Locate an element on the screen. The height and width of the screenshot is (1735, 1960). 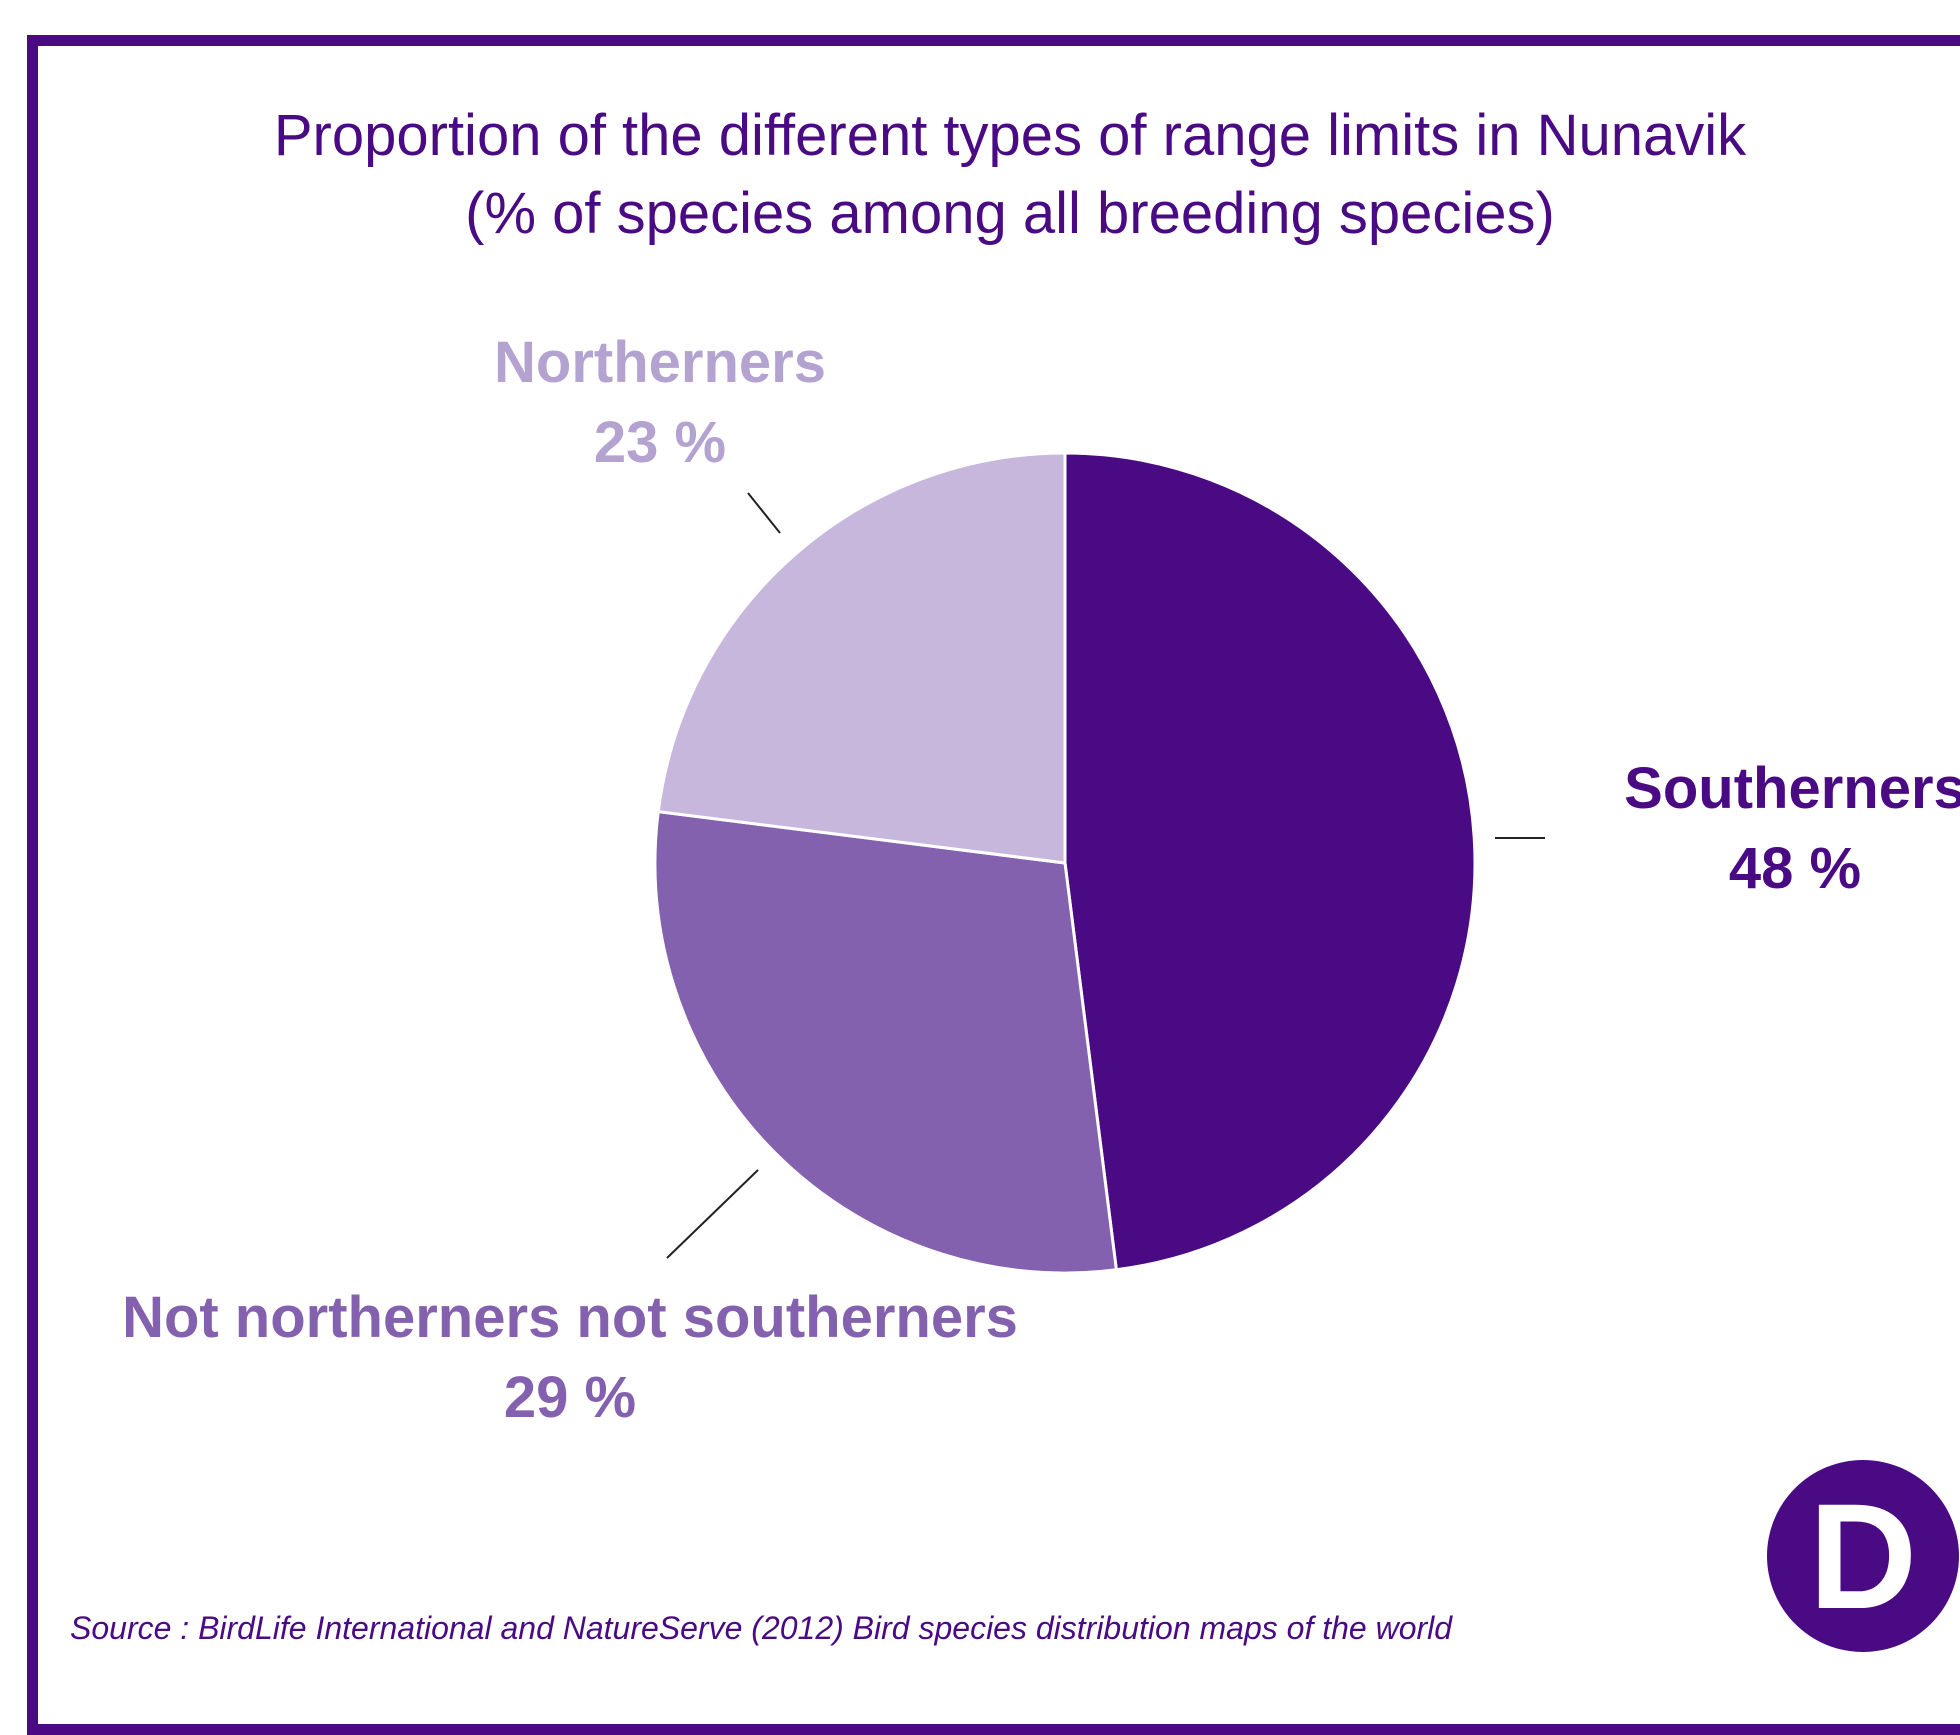
slice-name-label: Not northerners not southerners is located at coordinates (570, 1317).